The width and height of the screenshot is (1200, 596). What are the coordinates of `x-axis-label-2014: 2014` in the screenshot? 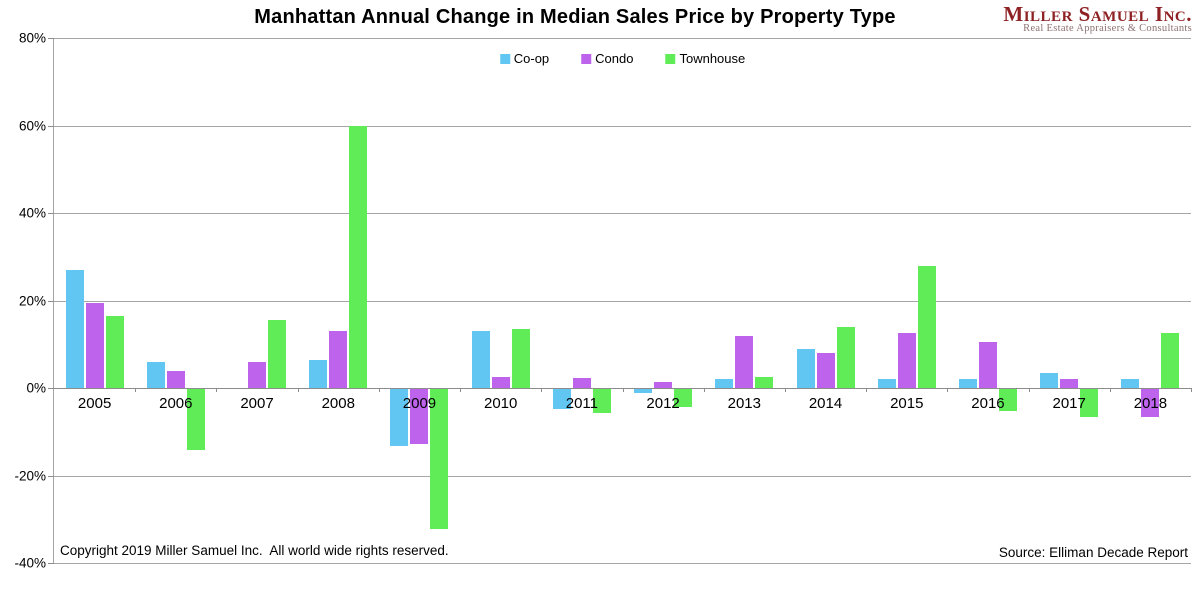 It's located at (825, 403).